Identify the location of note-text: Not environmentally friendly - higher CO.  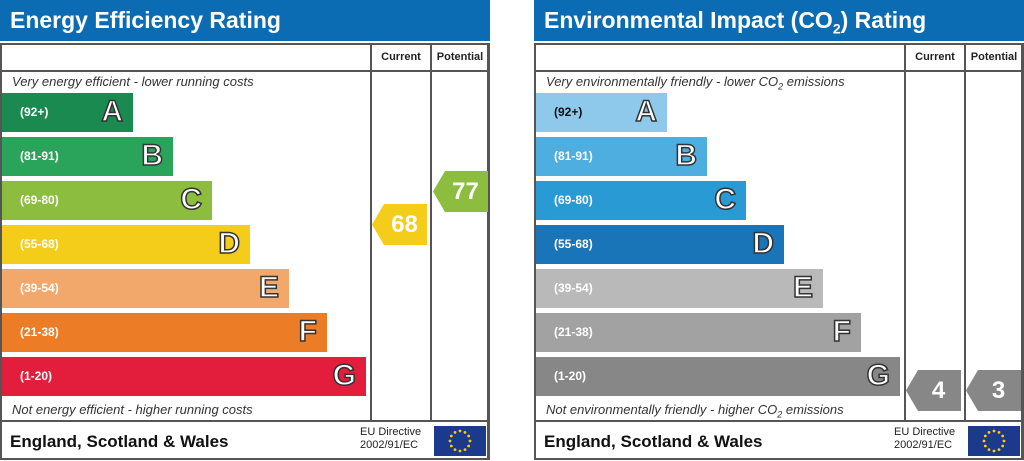
(662, 409).